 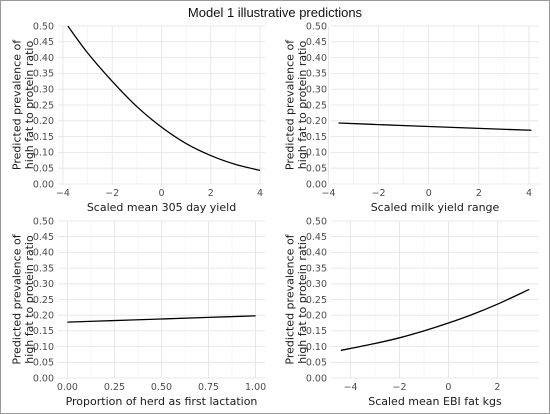 What do you see at coordinates (67, 387) in the screenshot?
I see `x-tick-label: 0.00` at bounding box center [67, 387].